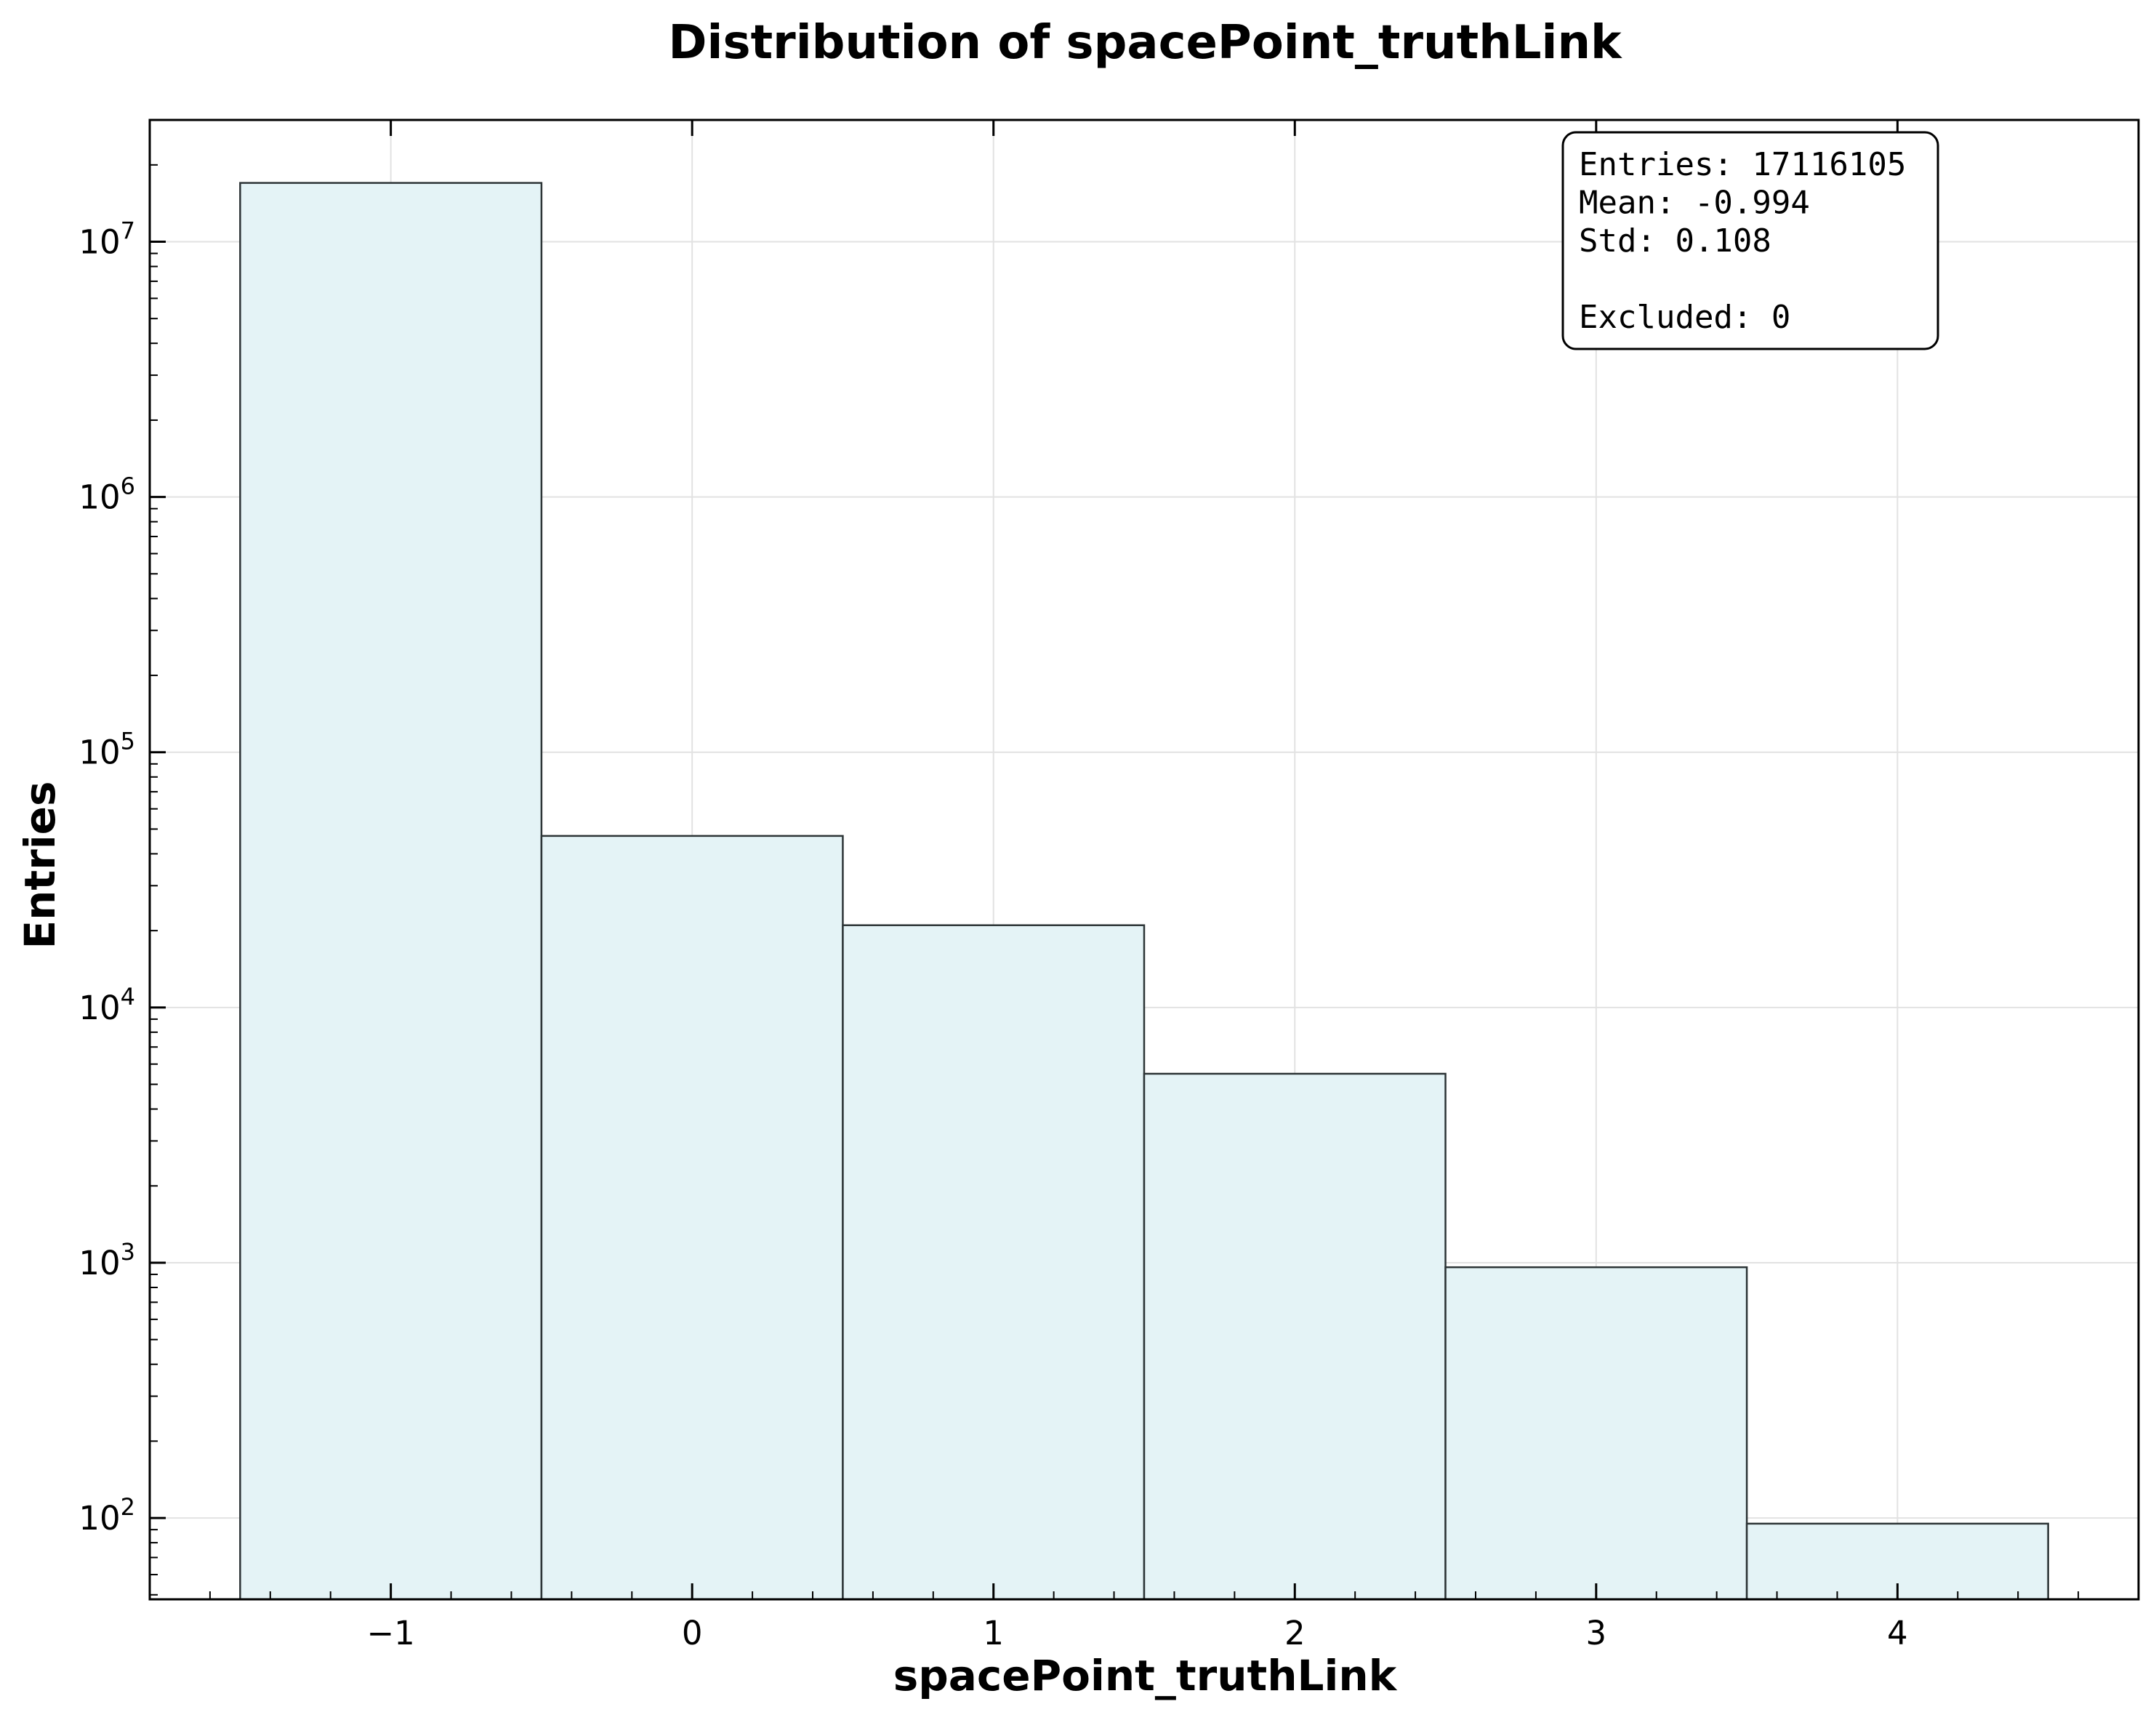 This screenshot has width=2156, height=1720. Describe the element at coordinates (40, 865) in the screenshot. I see `y-axis-label: Entries` at that location.